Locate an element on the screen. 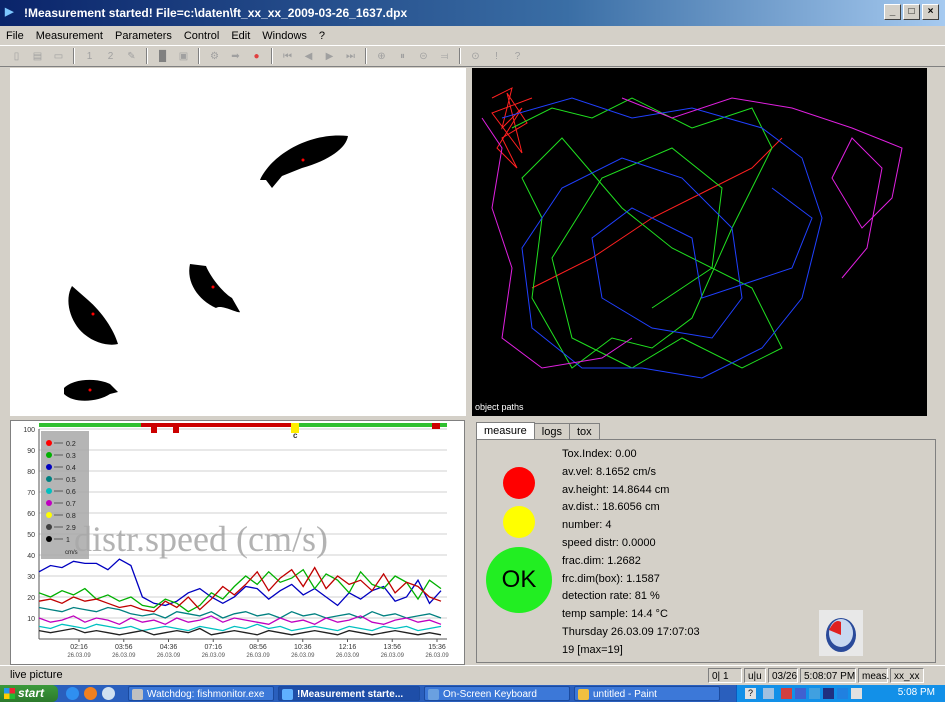 This screenshot has height=702, width=945. gear-icon: ⚙ is located at coordinates (214, 56).